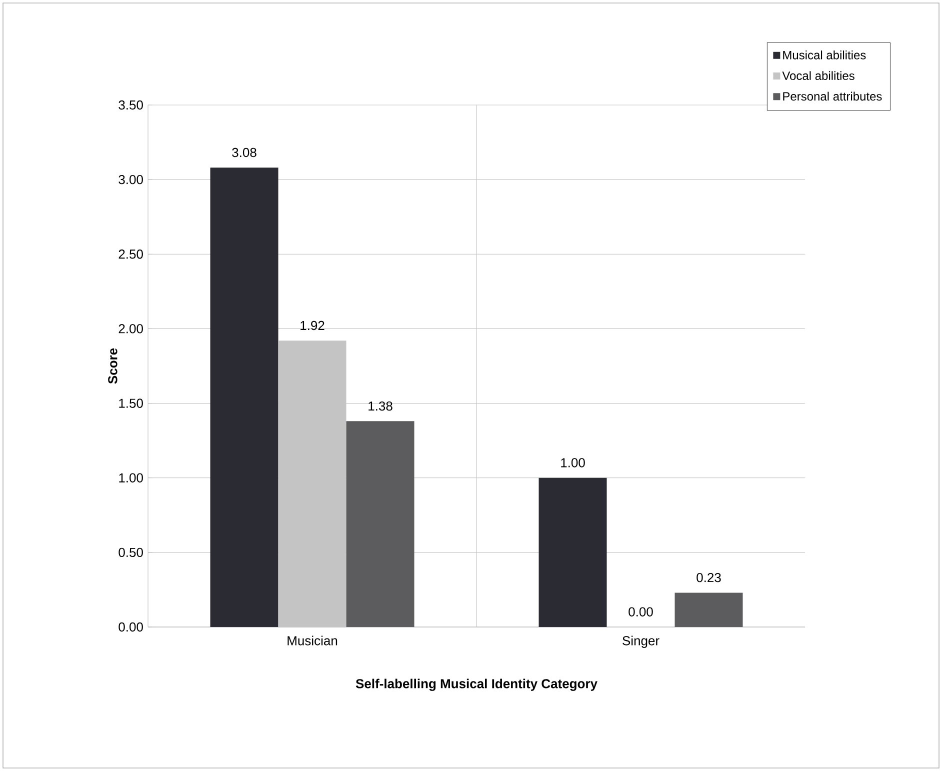 This screenshot has width=942, height=771. Describe the element at coordinates (641, 642) in the screenshot. I see `x-tick-label: Singer` at that location.